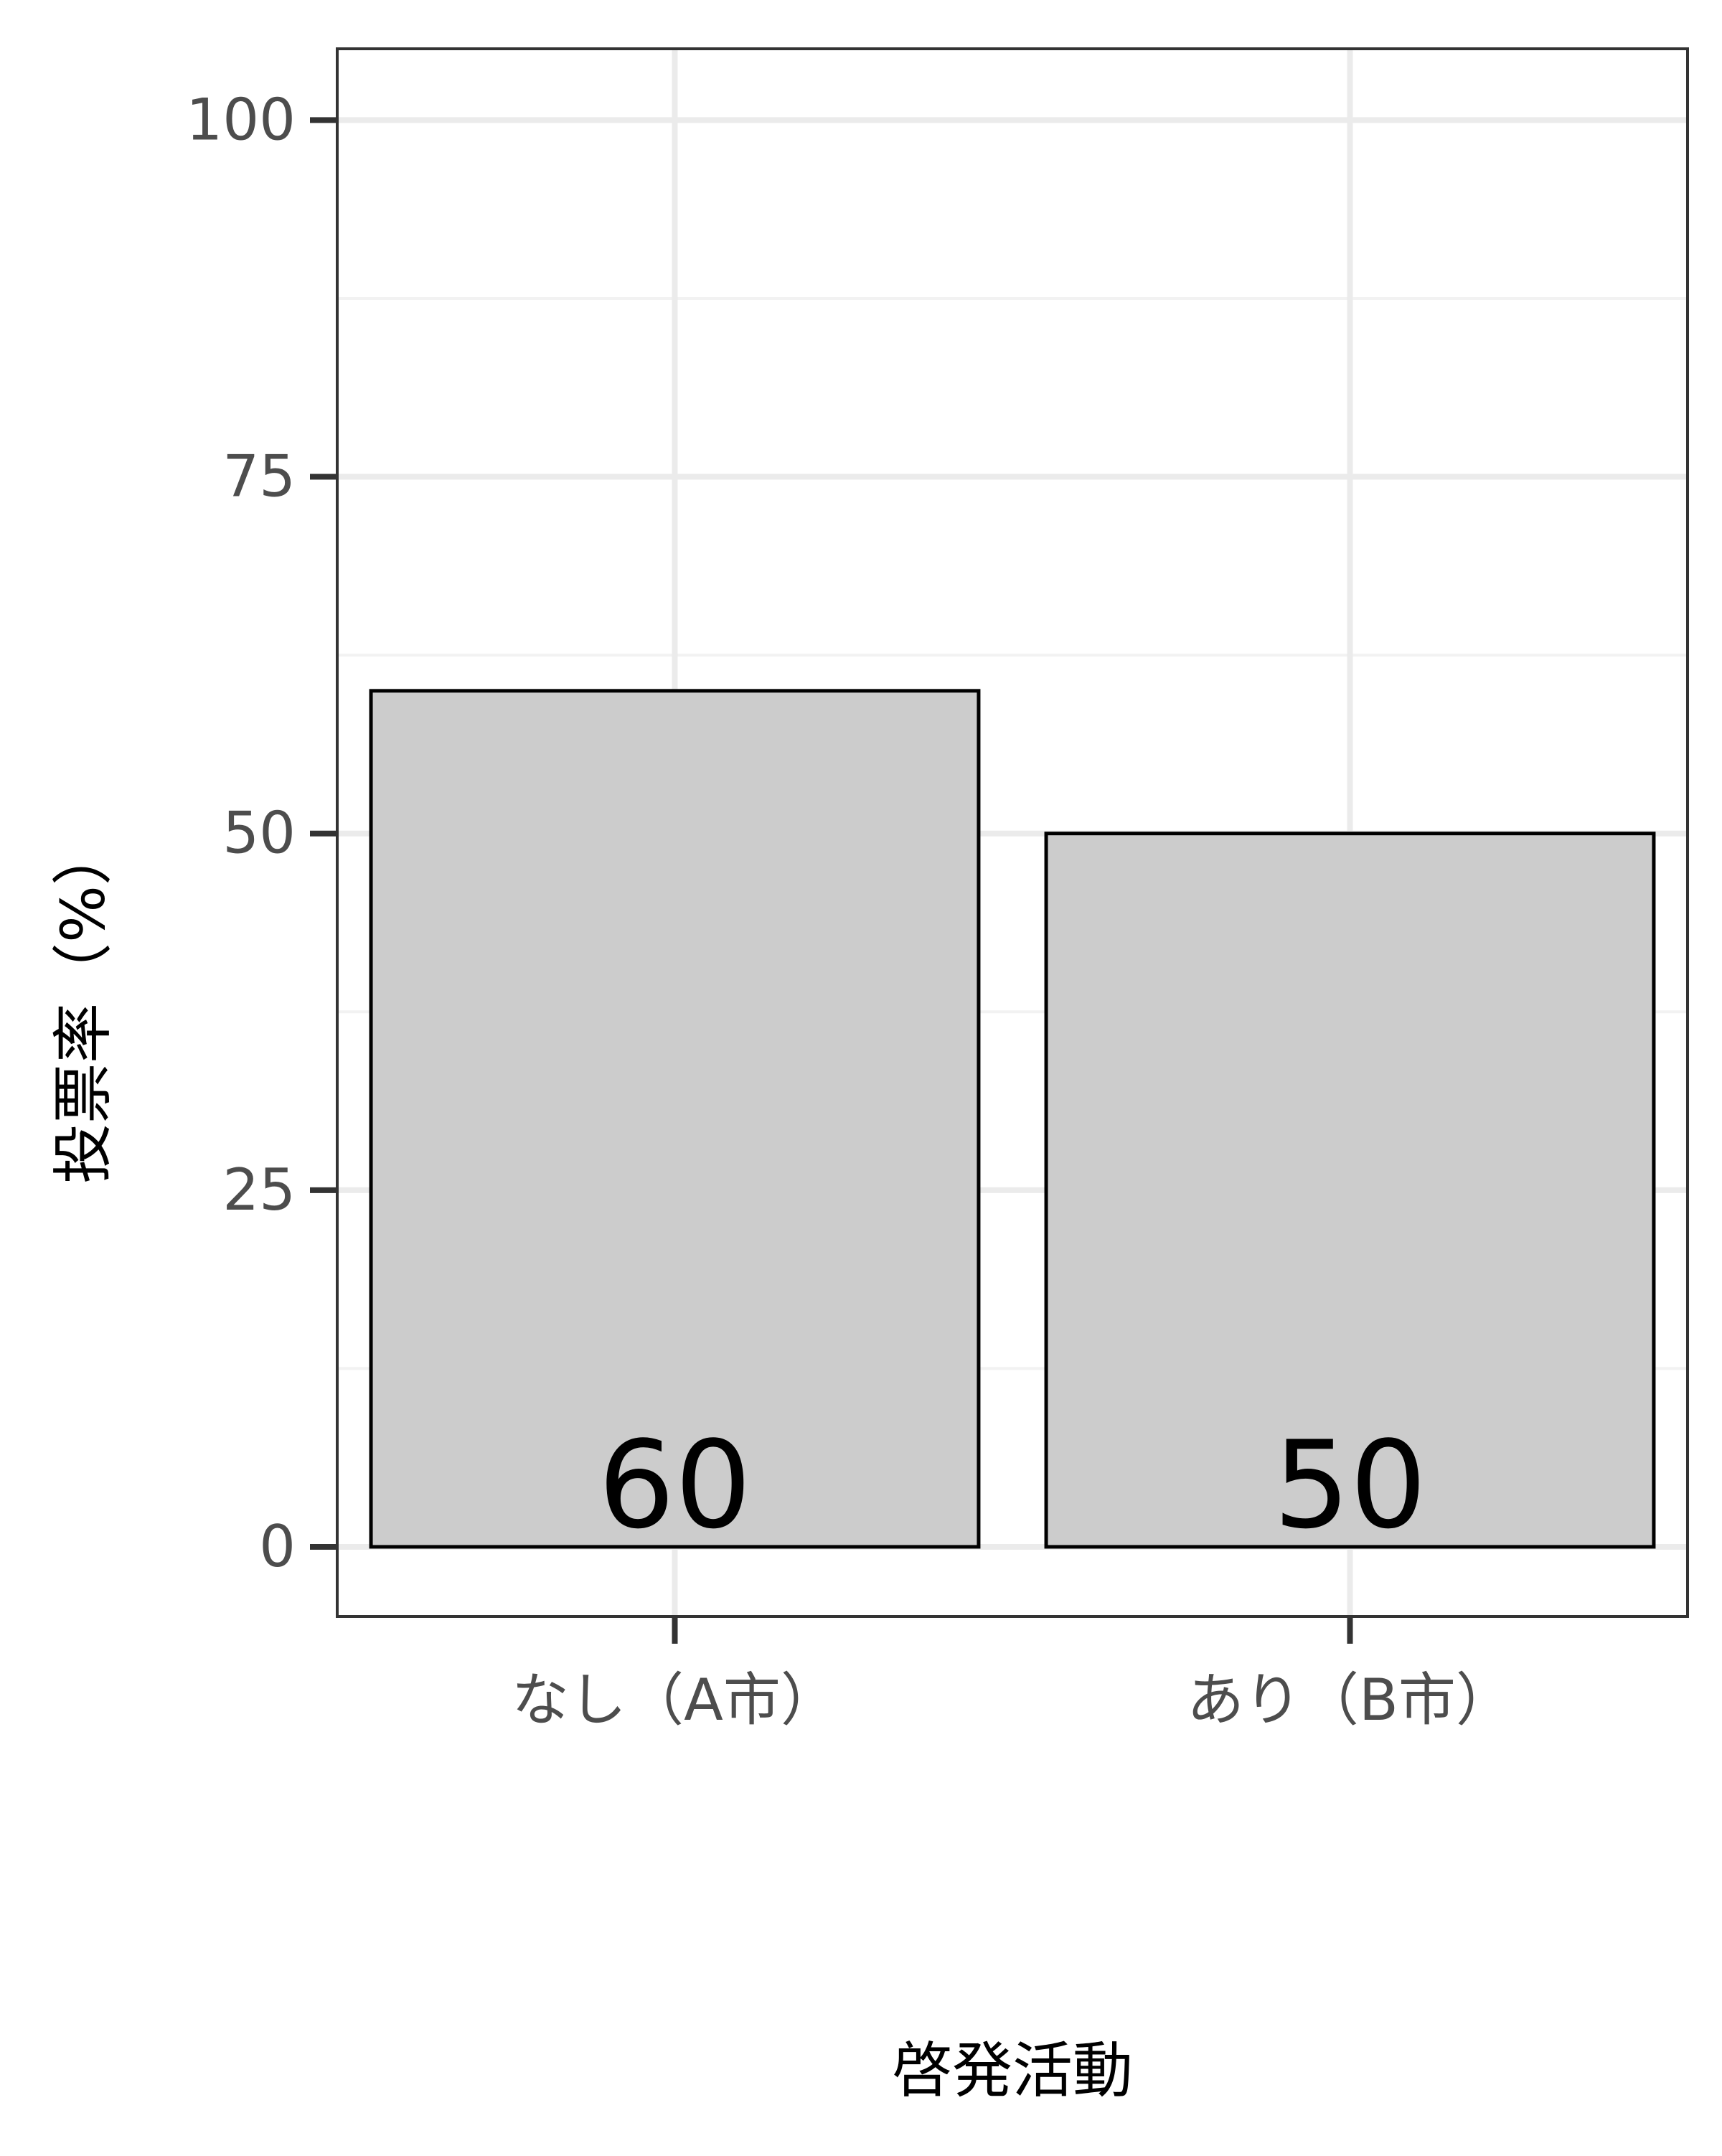  Describe the element at coordinates (83, 1005) in the screenshot. I see `y-axis-title: 投票率（%）` at that location.